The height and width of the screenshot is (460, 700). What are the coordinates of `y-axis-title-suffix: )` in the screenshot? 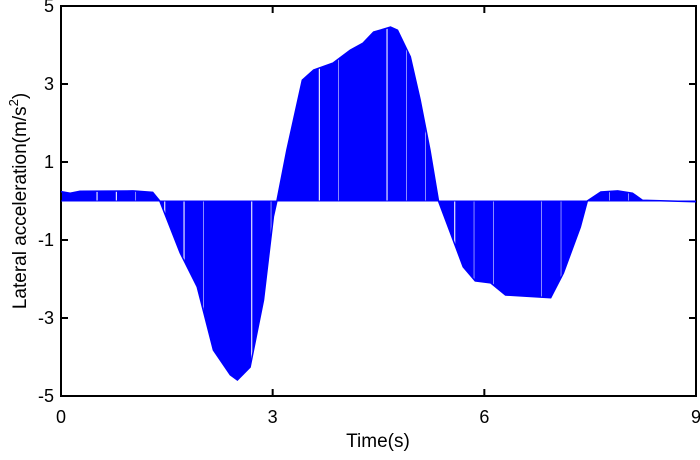 It's located at (20, 96).